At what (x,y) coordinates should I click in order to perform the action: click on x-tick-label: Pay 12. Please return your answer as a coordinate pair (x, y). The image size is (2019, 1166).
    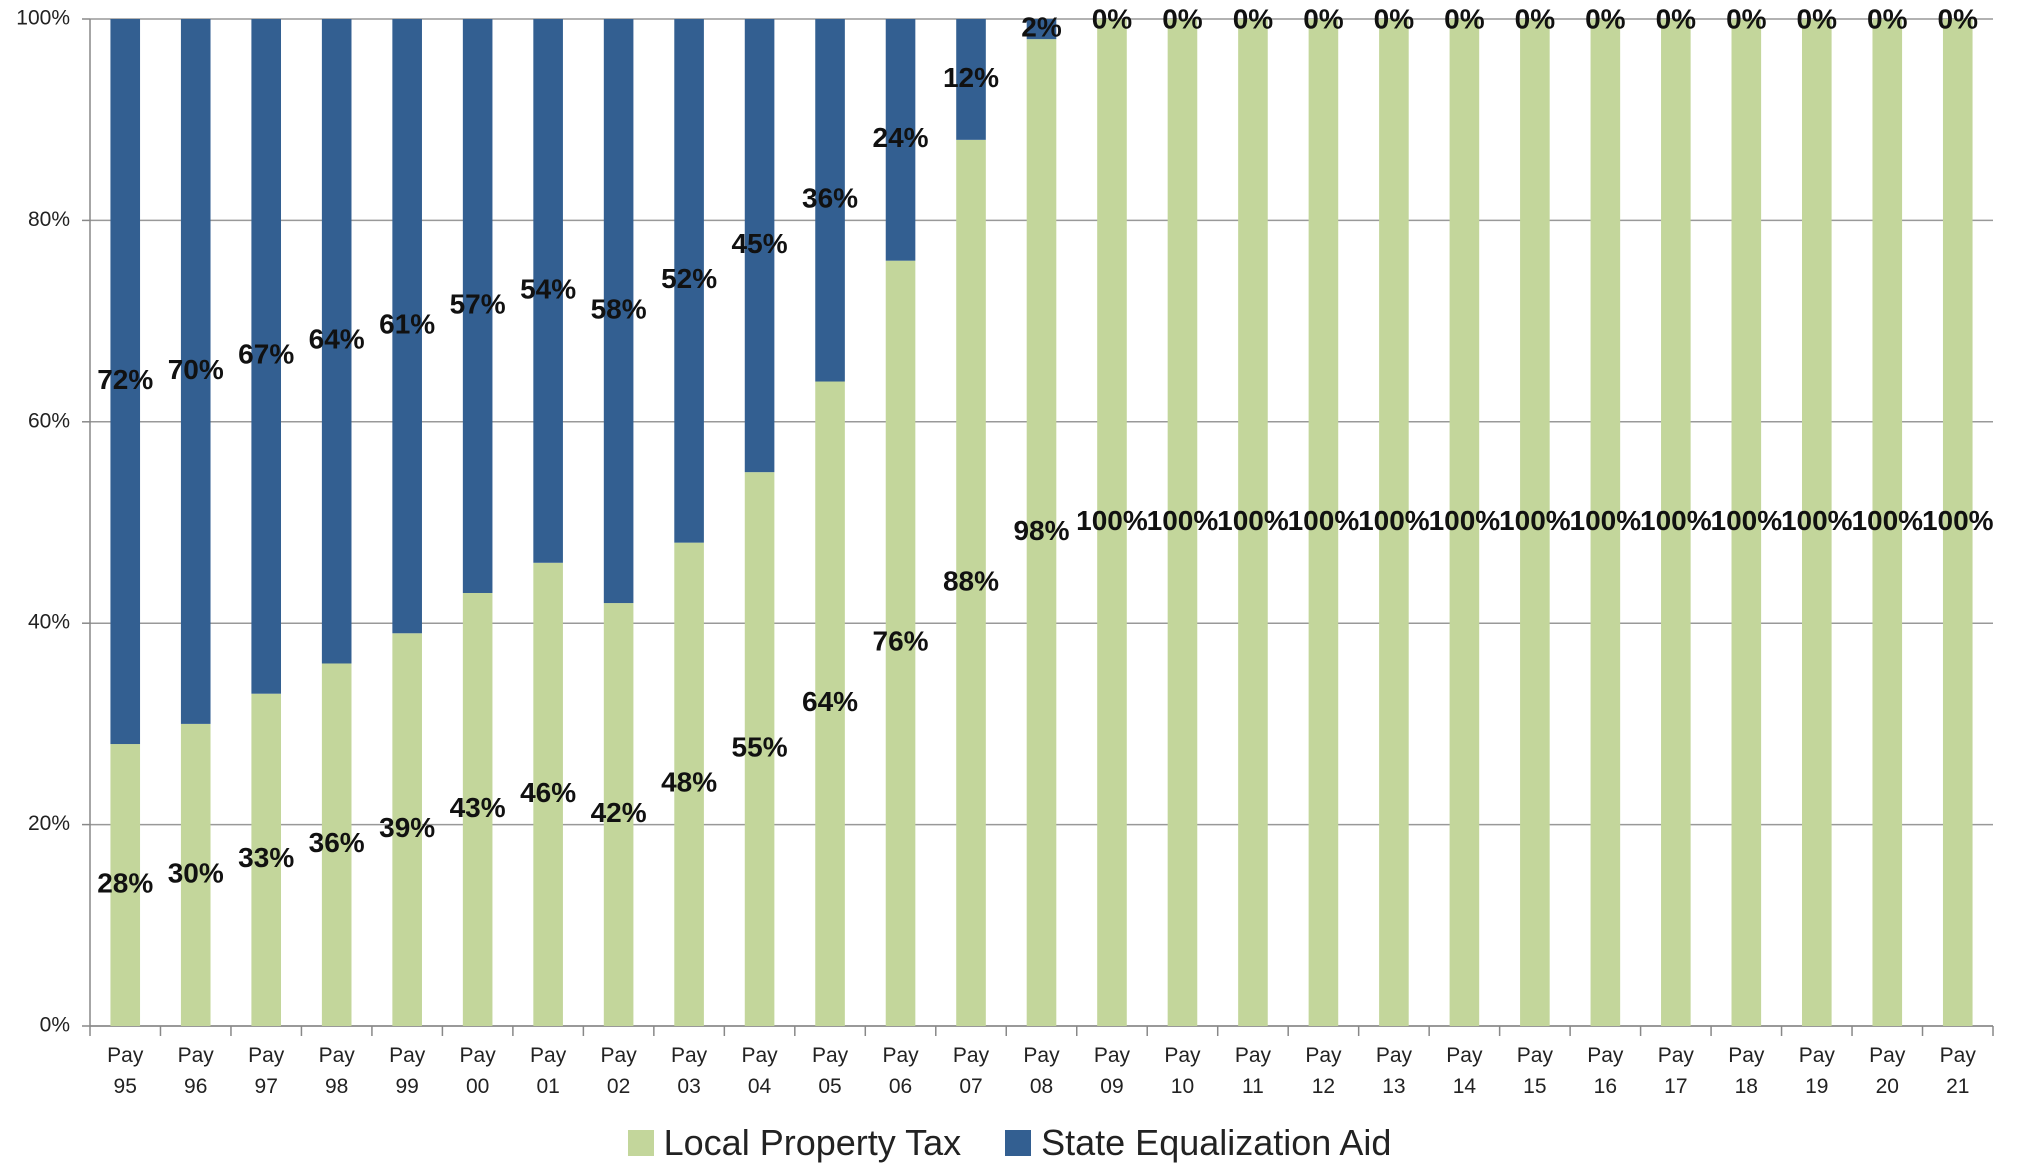
    Looking at the image, I should click on (1323, 1071).